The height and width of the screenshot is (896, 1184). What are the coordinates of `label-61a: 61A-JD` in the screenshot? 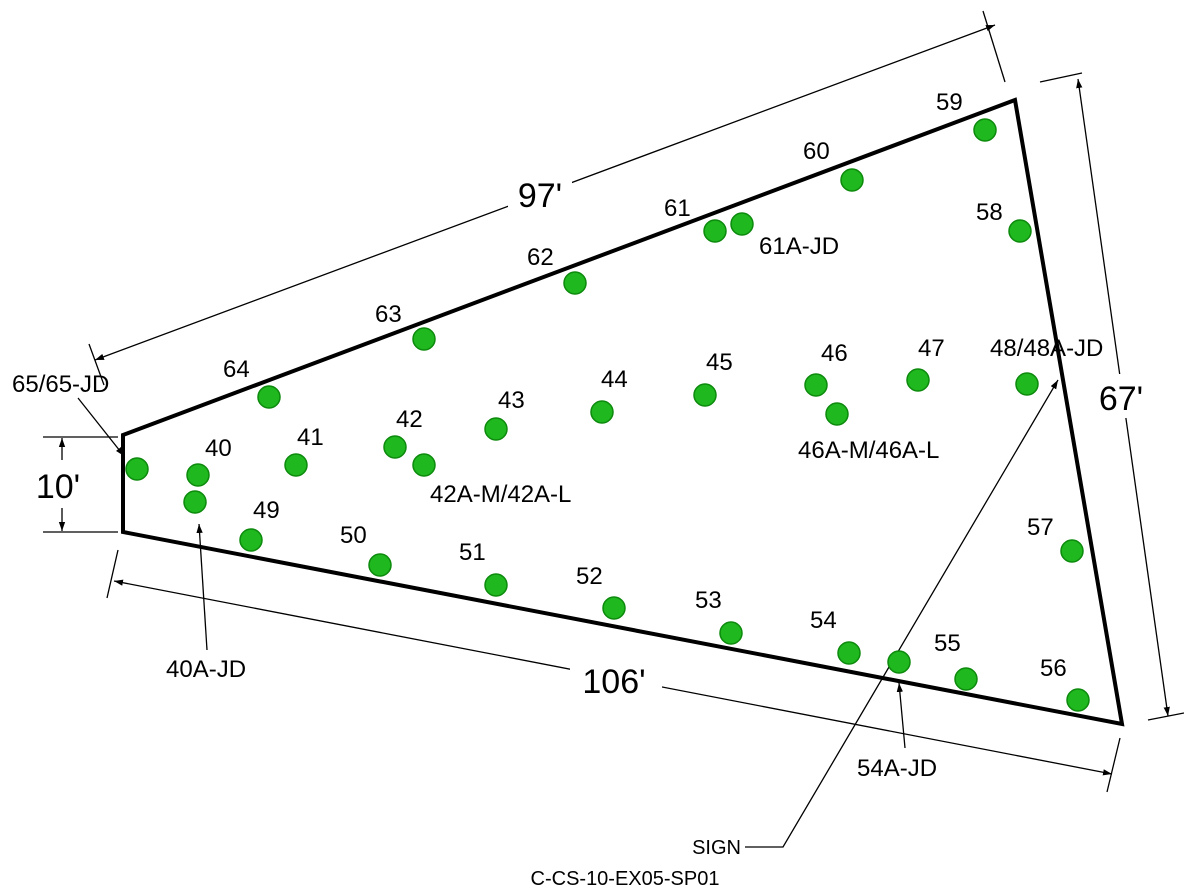 It's located at (799, 246).